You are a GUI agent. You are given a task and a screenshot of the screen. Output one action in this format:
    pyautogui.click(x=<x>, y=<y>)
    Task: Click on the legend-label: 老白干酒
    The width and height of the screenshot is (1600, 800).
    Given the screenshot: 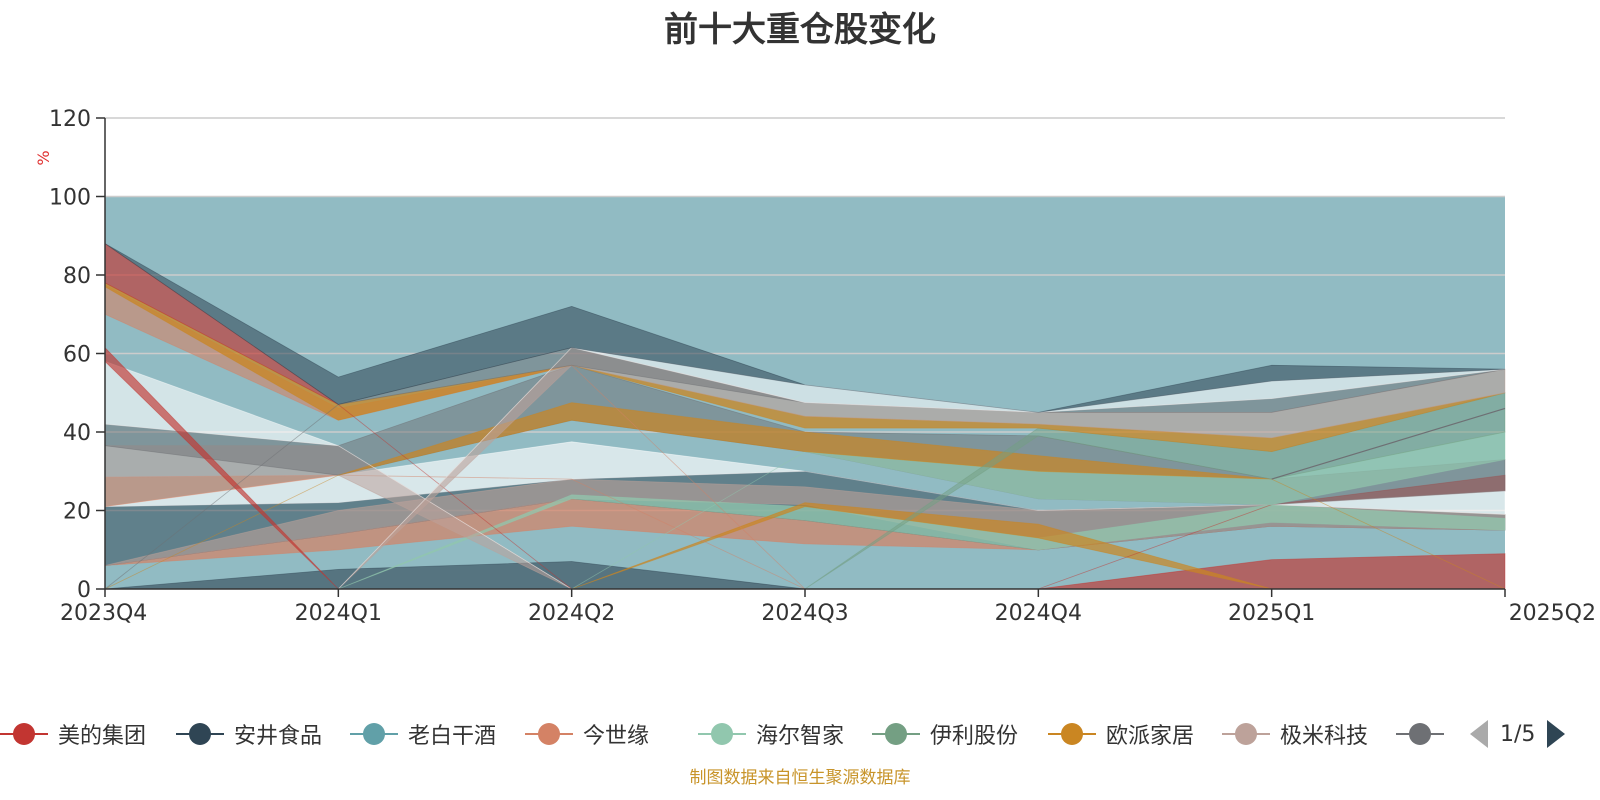 What is the action you would take?
    pyautogui.click(x=452, y=736)
    